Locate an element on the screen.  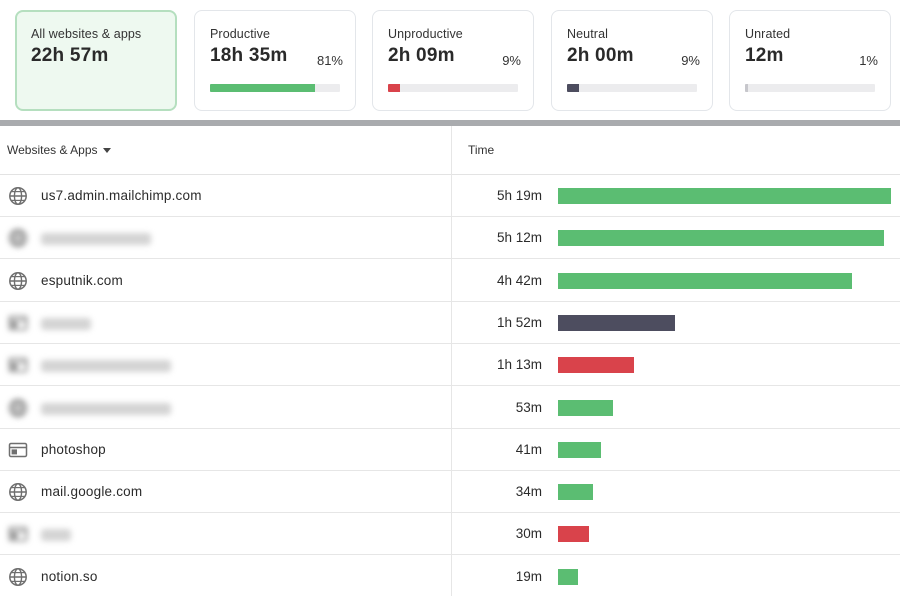
table-row: notion.so 19m is located at coordinates (450, 576).